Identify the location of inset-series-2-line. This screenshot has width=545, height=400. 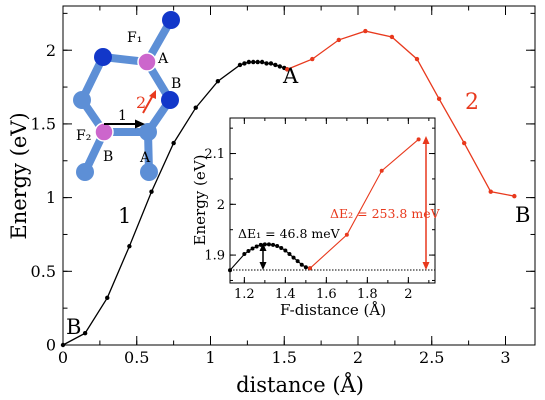
(364, 203).